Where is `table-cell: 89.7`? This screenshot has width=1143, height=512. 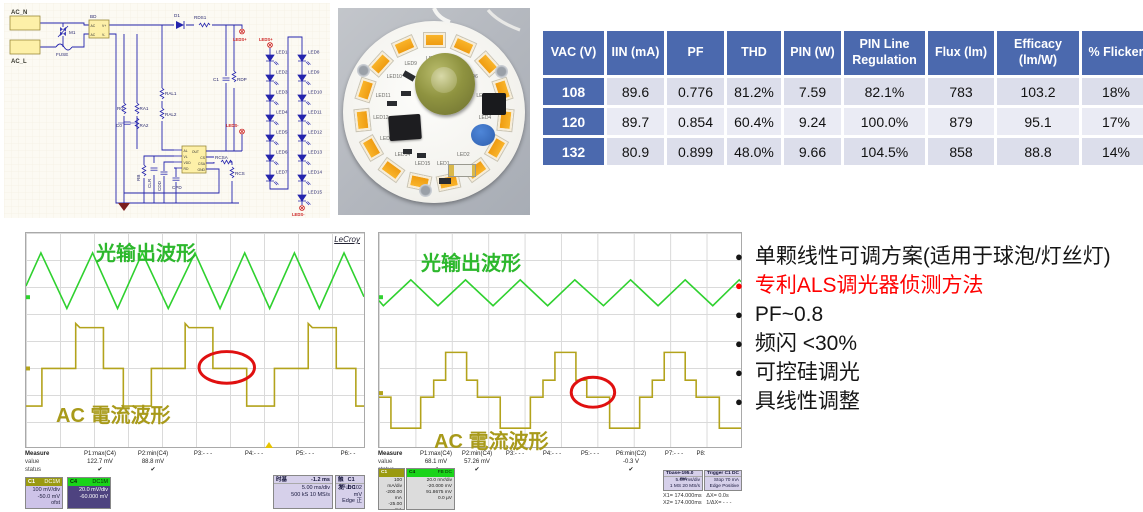 table-cell: 89.7 is located at coordinates (635, 121).